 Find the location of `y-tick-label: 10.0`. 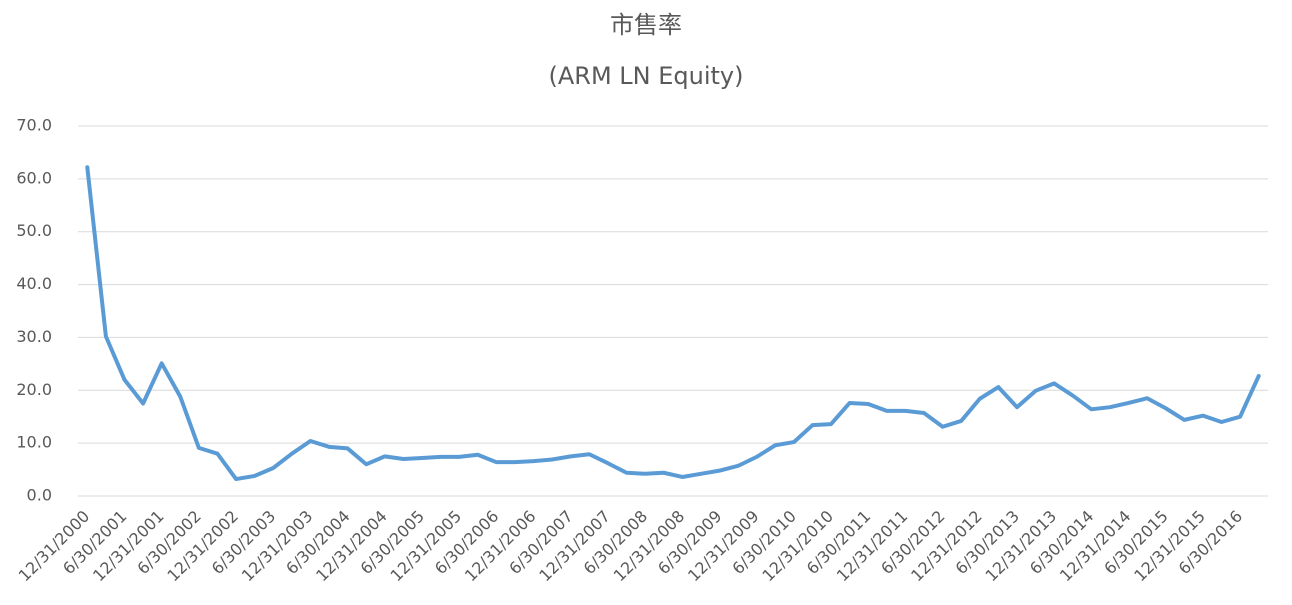

y-tick-label: 10.0 is located at coordinates (34, 442).